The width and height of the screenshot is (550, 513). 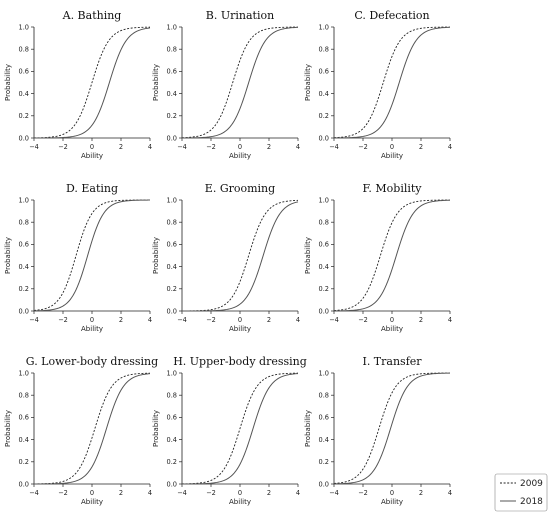 What do you see at coordinates (531, 484) in the screenshot?
I see `legend-label-2009: 2009` at bounding box center [531, 484].